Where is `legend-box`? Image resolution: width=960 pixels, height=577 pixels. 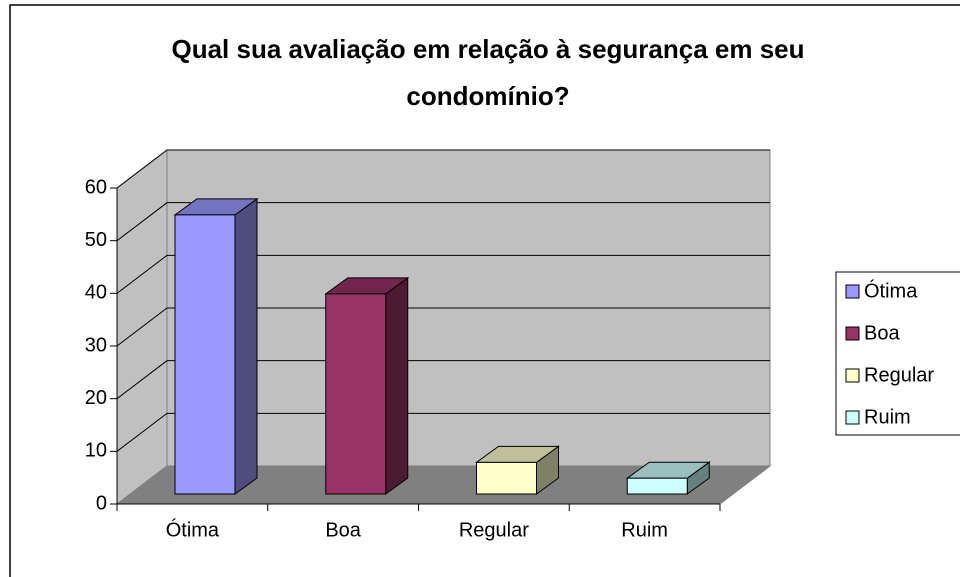 legend-box is located at coordinates (897, 353).